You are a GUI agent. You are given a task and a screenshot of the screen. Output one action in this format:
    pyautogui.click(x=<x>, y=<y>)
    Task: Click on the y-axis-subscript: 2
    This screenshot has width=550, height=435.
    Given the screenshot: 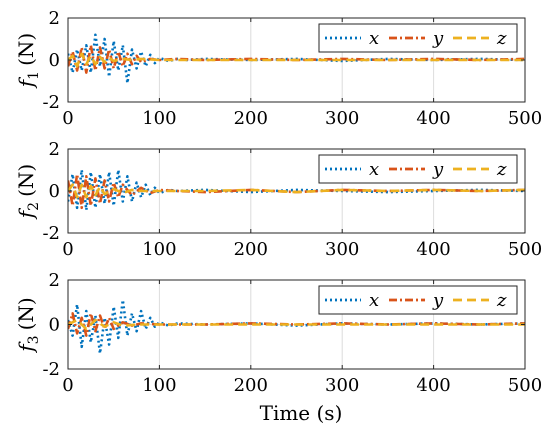 What is the action you would take?
    pyautogui.click(x=34, y=206)
    